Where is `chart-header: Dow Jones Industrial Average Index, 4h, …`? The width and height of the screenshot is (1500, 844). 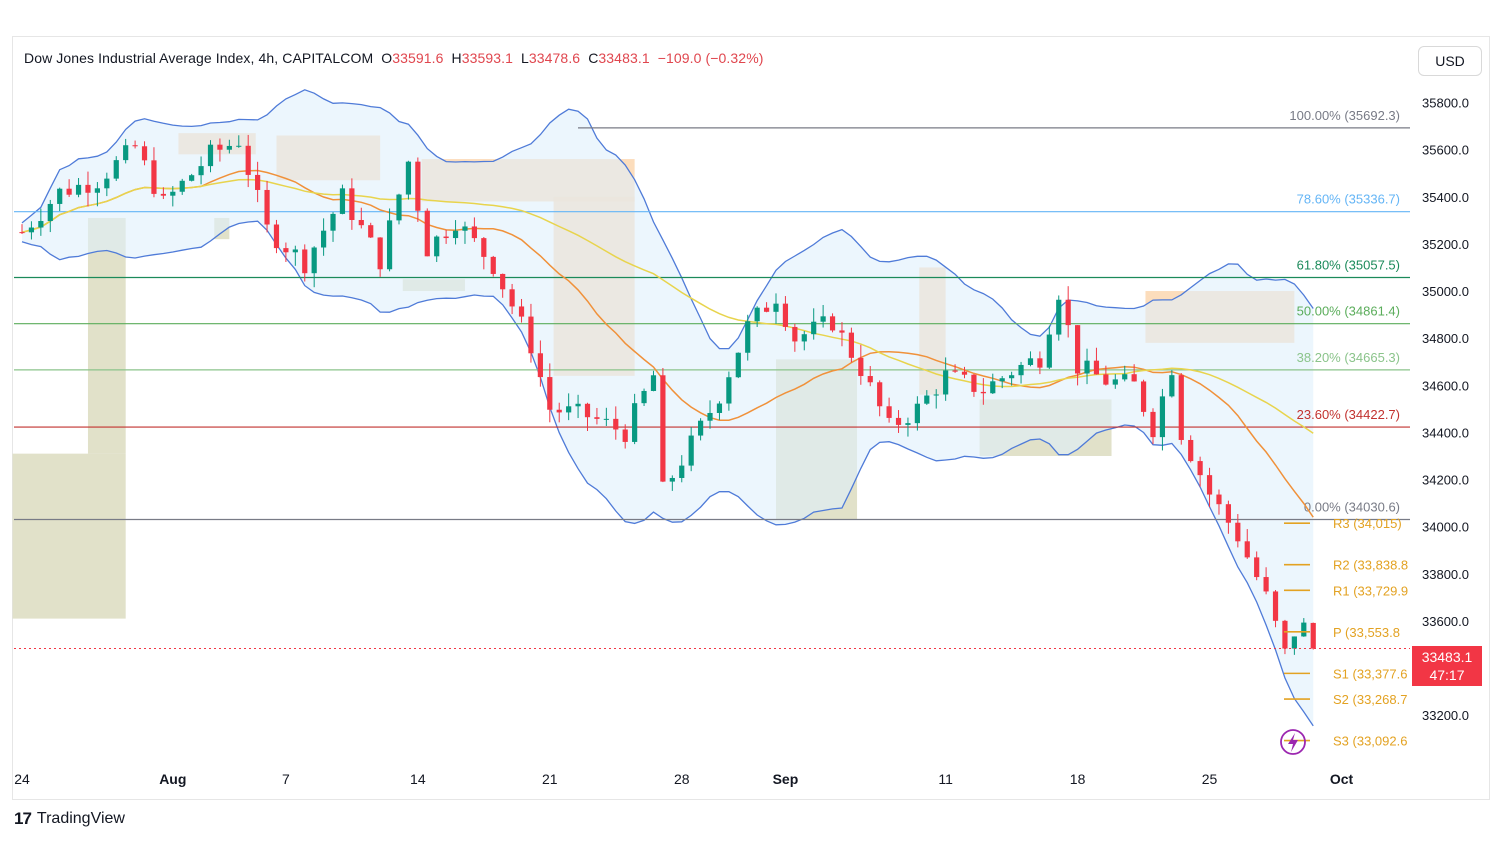 chart-header: Dow Jones Industrial Average Index, 4h, … is located at coordinates (394, 58).